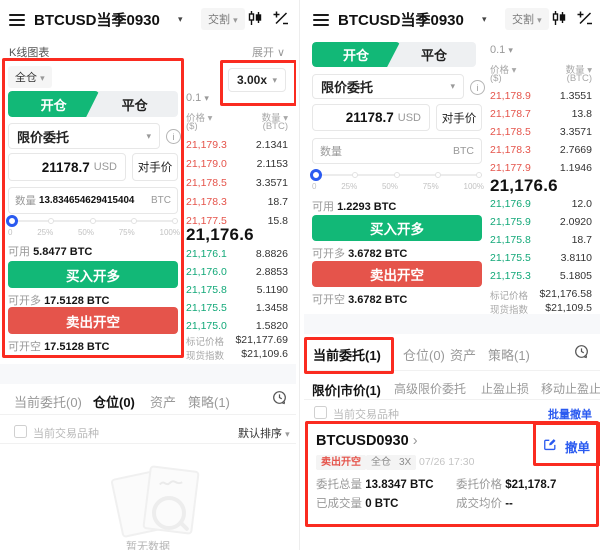  What do you see at coordinates (550, 444) in the screenshot?
I see `edit-order-icon` at bounding box center [550, 444].